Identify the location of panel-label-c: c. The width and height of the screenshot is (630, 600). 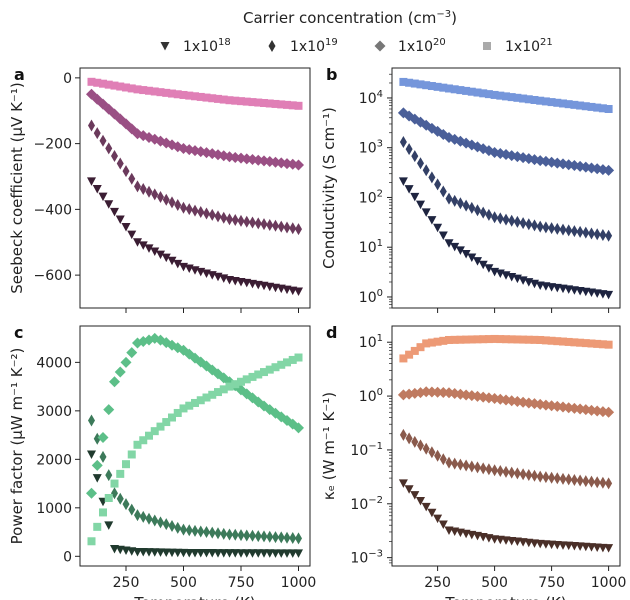
(18, 332).